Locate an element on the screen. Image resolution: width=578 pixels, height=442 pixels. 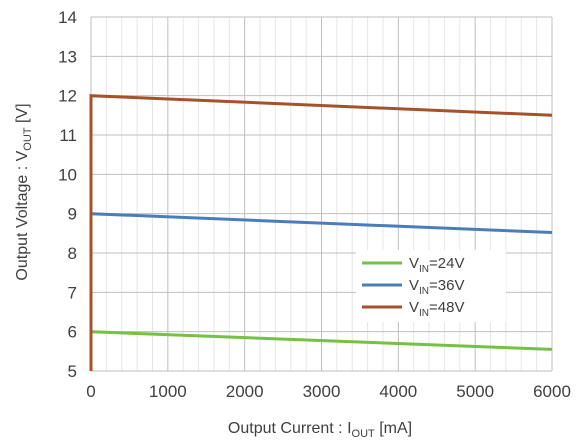
x-tick-label: 2000 is located at coordinates (245, 391).